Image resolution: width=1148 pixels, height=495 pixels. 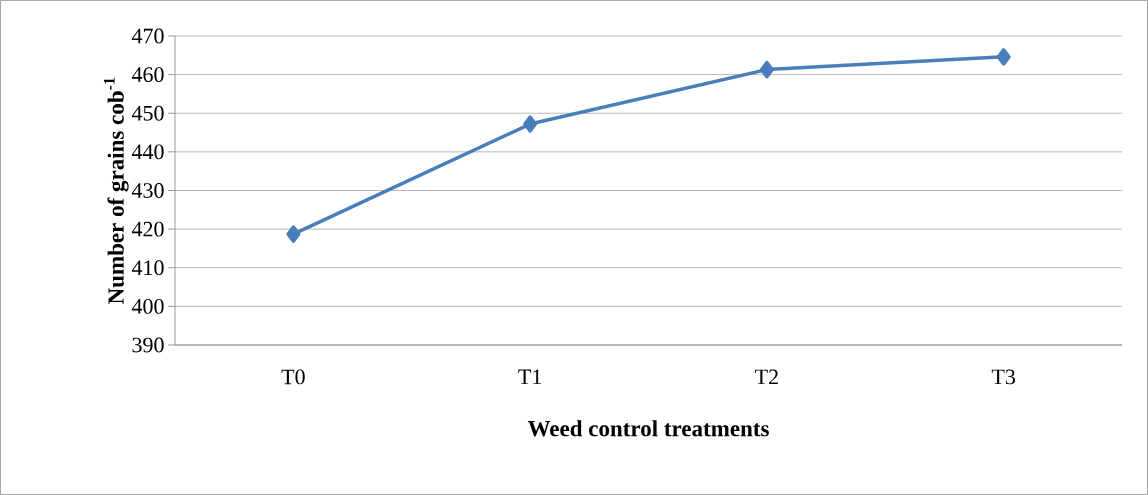 I want to click on y-tick-label: 440, so click(x=147, y=152).